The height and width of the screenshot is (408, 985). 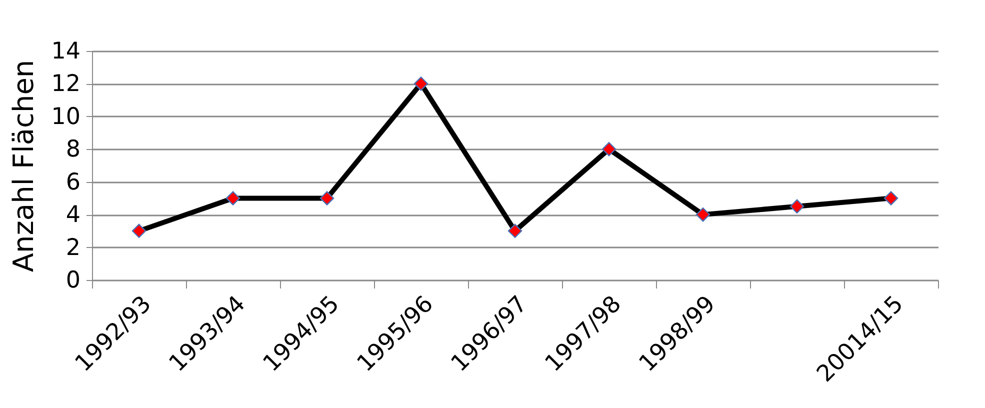 What do you see at coordinates (73, 149) in the screenshot?
I see `y-tick-label: 8` at bounding box center [73, 149].